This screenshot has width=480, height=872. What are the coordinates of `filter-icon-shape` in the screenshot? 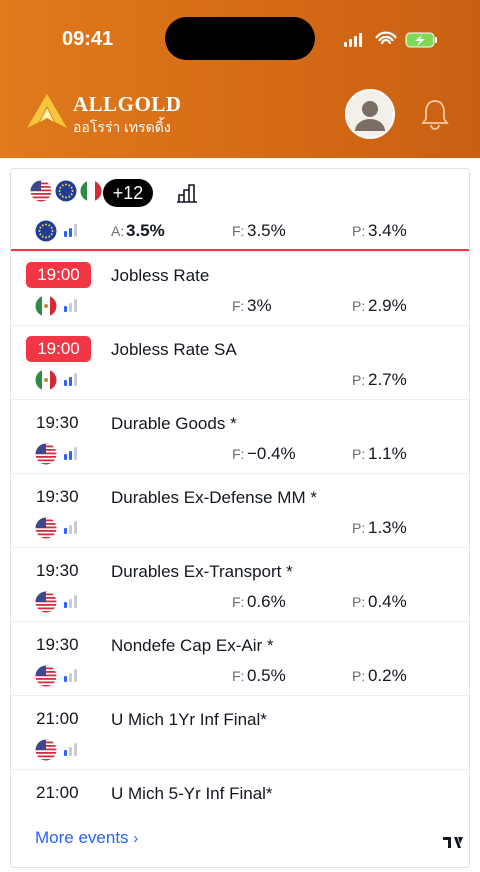 It's located at (187, 193).